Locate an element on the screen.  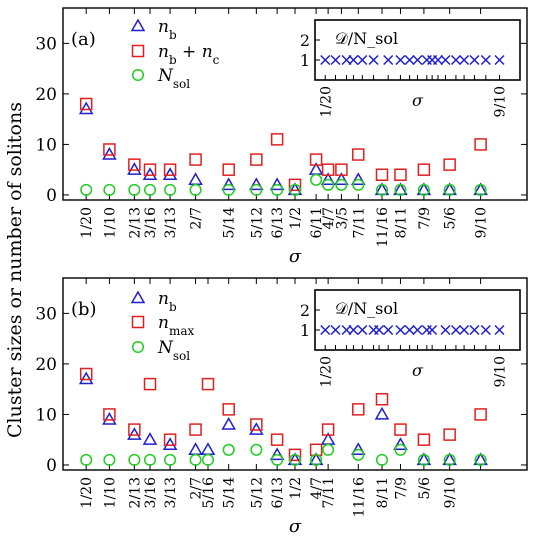
y-tick-label: 0 is located at coordinates (51, 466).